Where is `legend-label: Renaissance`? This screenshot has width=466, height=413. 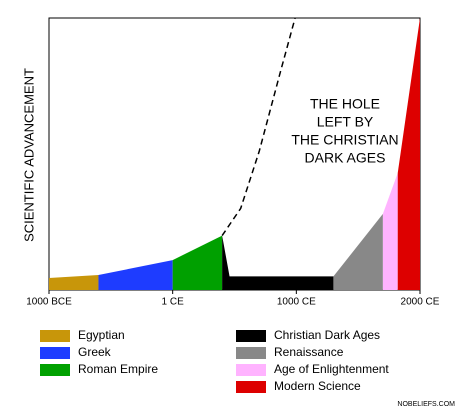
legend-label: Renaissance is located at coordinates (309, 352).